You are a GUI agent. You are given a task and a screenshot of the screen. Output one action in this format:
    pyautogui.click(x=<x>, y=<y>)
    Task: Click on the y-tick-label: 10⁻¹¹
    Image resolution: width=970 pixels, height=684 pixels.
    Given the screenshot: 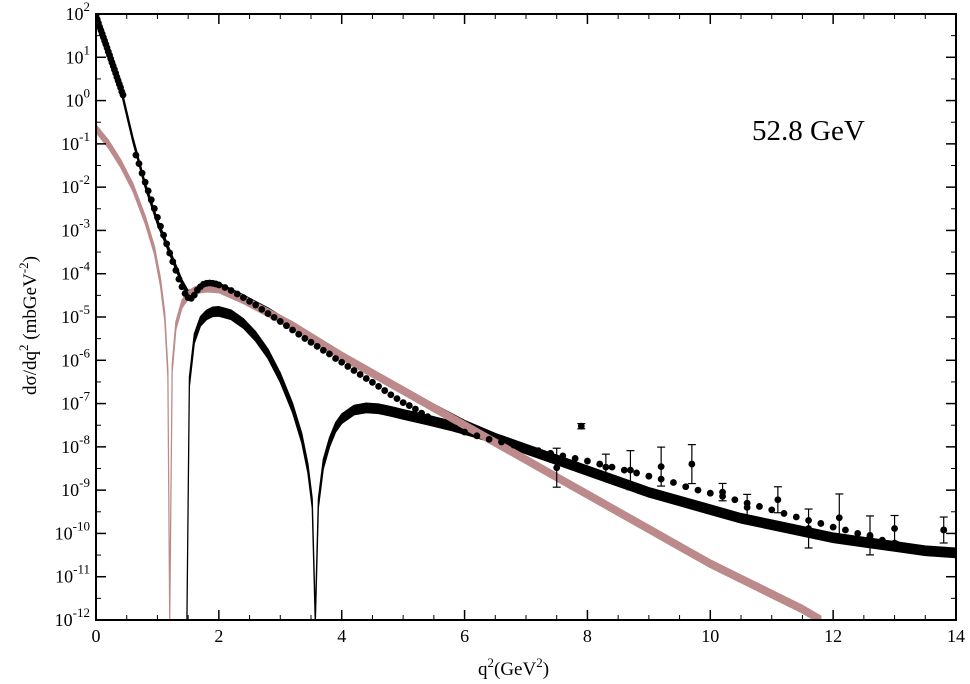 What is the action you would take?
    pyautogui.click(x=72, y=574)
    